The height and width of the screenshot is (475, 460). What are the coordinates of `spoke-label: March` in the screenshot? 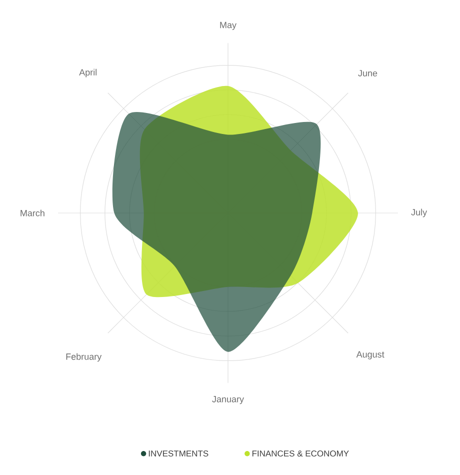 It's located at (32, 213).